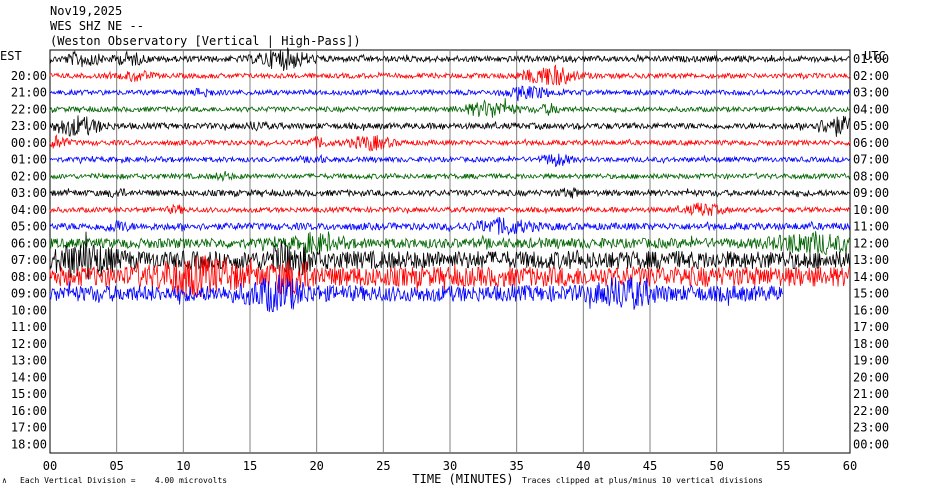 This screenshot has width=930, height=494. I want to click on x-tick-label: 00, so click(50, 466).